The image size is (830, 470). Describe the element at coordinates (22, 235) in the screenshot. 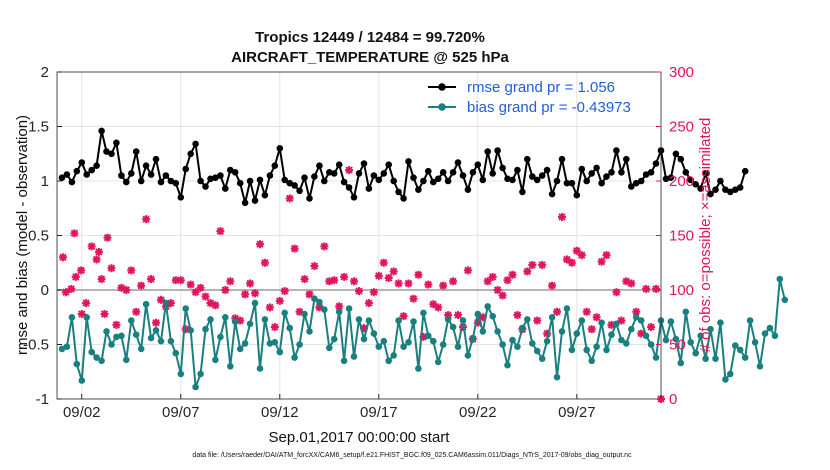

I see `y-axis-left-label: rmse and bias (model - observation)` at that location.